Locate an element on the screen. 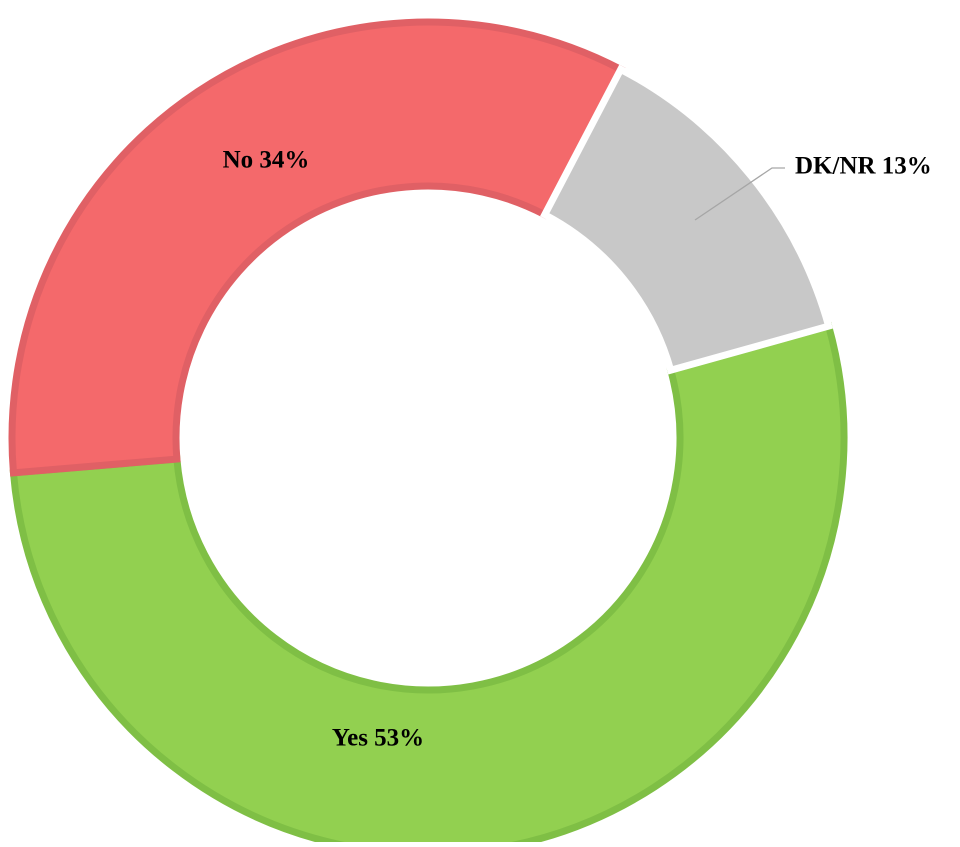 The width and height of the screenshot is (960, 847). data-label: No 34% is located at coordinates (266, 160).